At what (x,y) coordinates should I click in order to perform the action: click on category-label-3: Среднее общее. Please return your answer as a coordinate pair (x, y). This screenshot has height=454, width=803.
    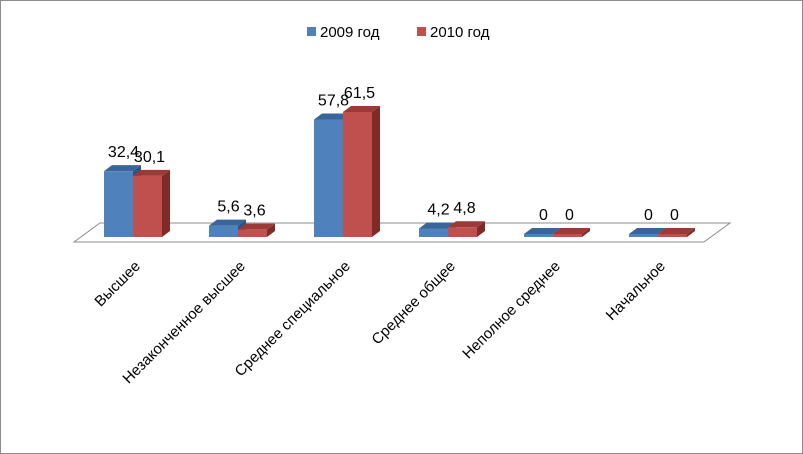
    Looking at the image, I should click on (413, 303).